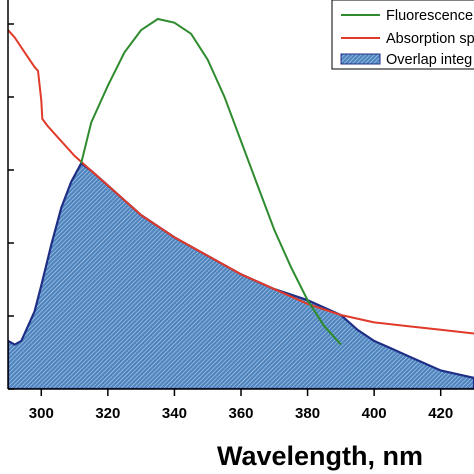  I want to click on x-tick-label: 360, so click(240, 413).